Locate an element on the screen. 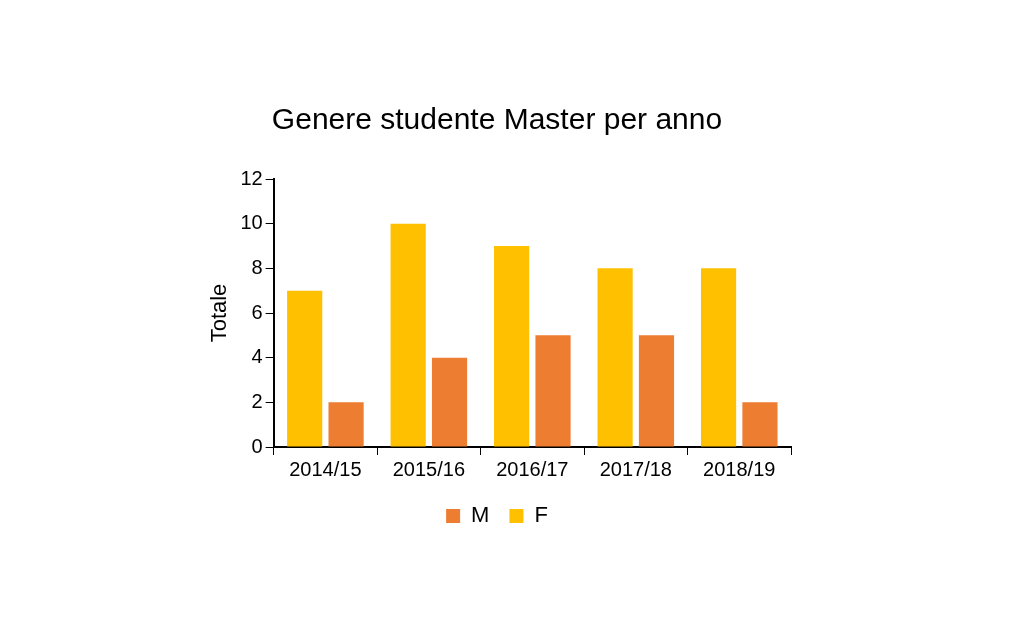  y-tick-label: 2 is located at coordinates (257, 400).